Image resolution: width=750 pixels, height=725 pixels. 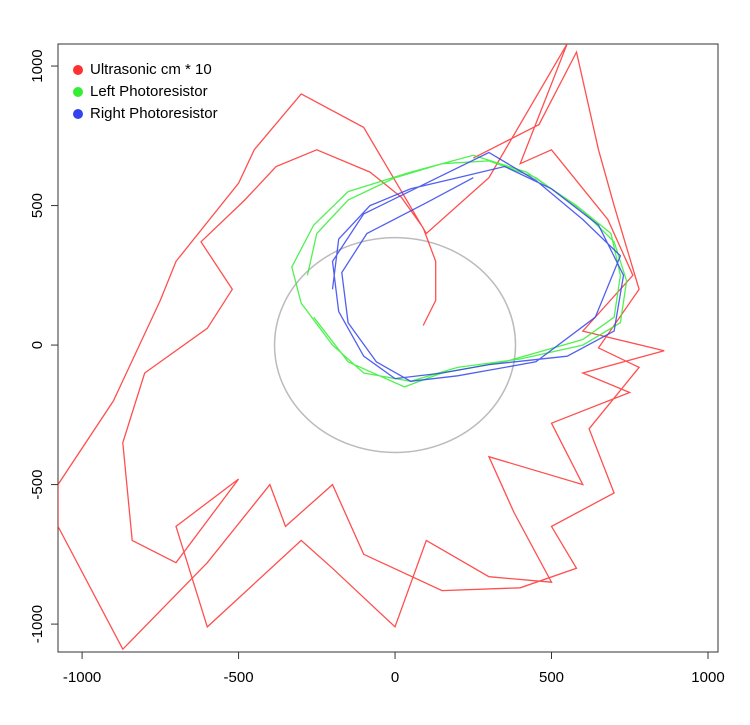 I want to click on x-tick-label: -1000, so click(x=82, y=677).